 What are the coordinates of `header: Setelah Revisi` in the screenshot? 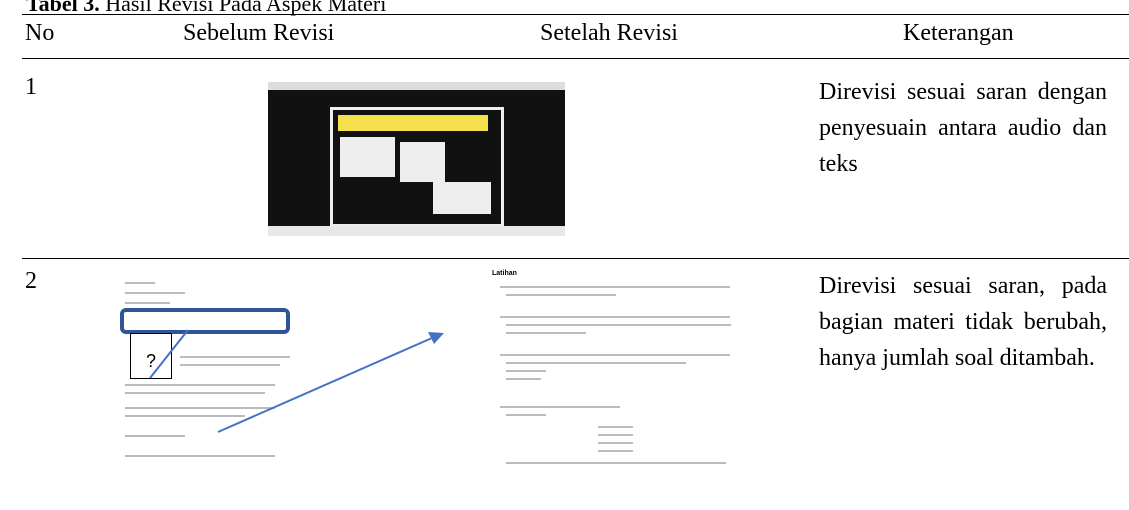 It's located at (609, 33).